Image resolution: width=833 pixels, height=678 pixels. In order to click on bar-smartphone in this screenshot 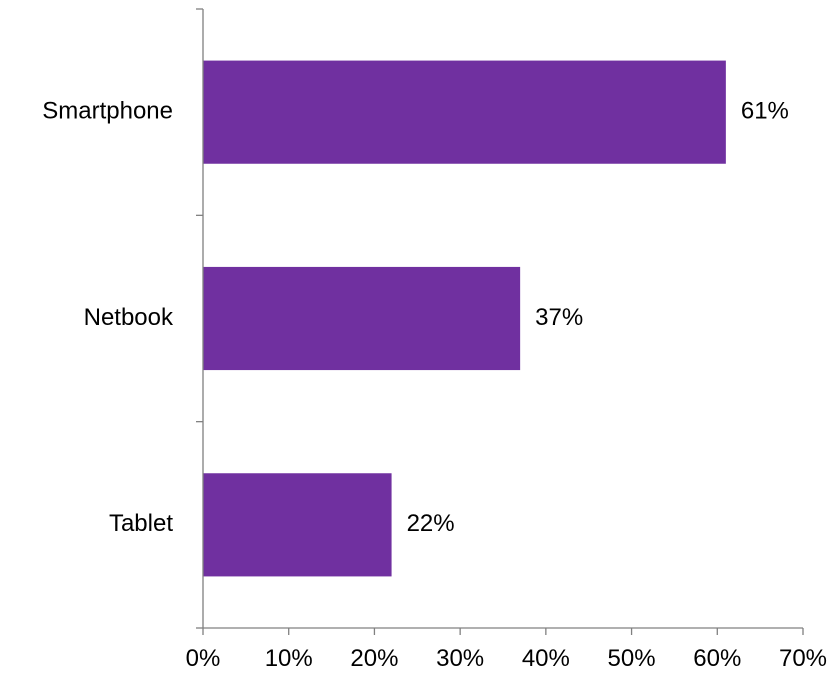, I will do `click(464, 112)`.